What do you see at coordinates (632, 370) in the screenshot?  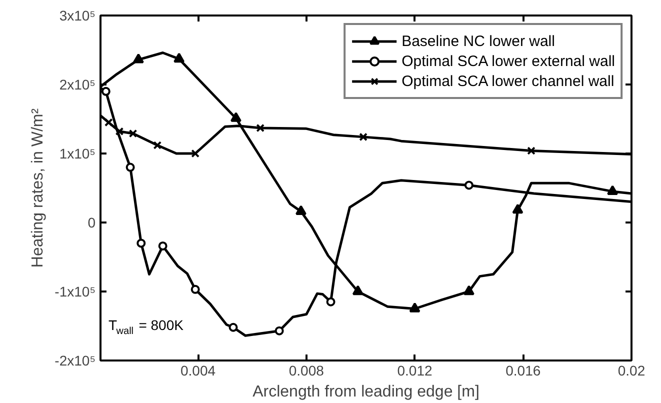 I see `x-tick-label: 0.02` at bounding box center [632, 370].